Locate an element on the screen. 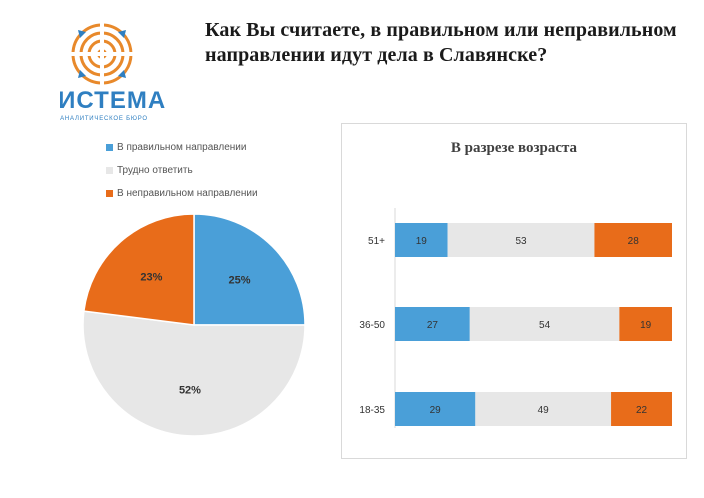  bar-value-label: 29 is located at coordinates (436, 410).